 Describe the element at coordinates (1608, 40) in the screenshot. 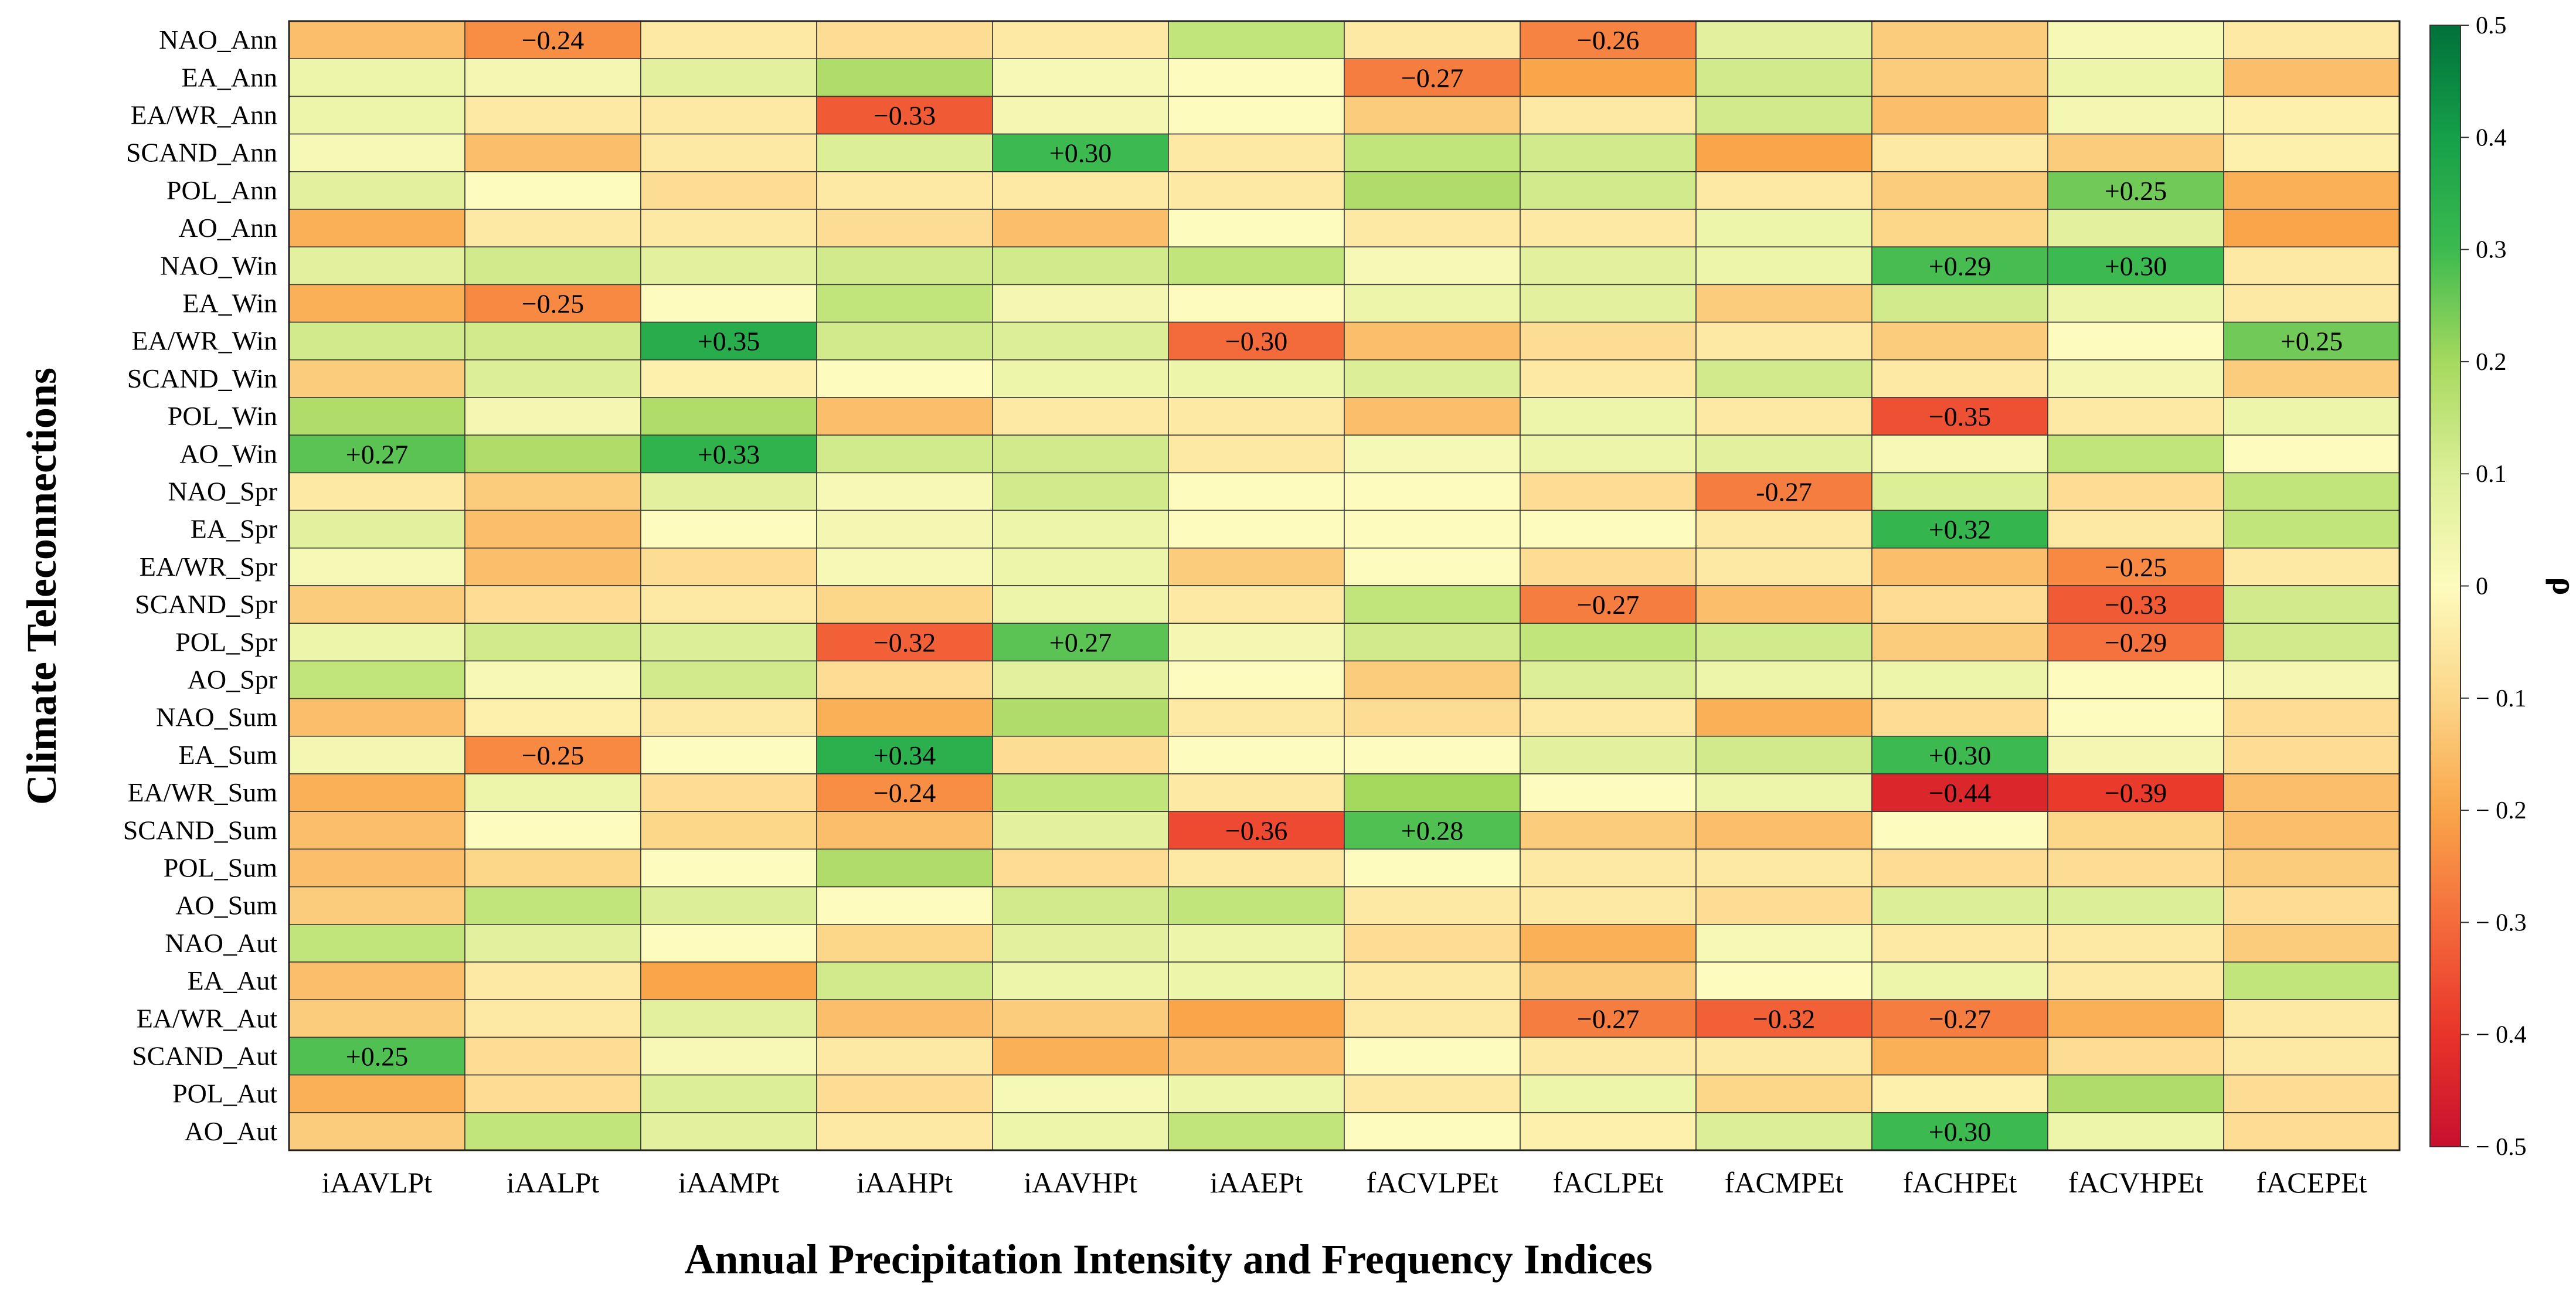

I see `cell-annotation: −0.26` at that location.